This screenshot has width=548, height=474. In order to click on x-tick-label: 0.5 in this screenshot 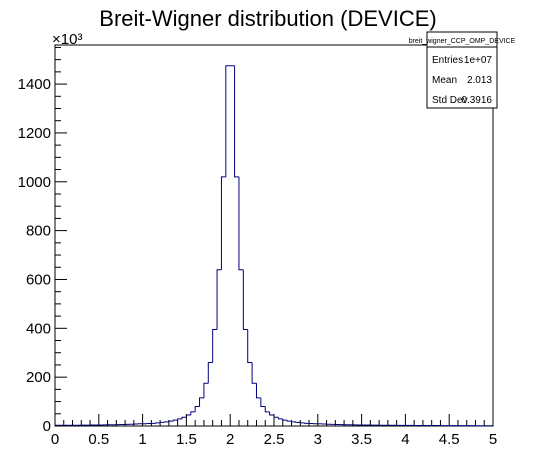, I will do `click(98, 439)`.